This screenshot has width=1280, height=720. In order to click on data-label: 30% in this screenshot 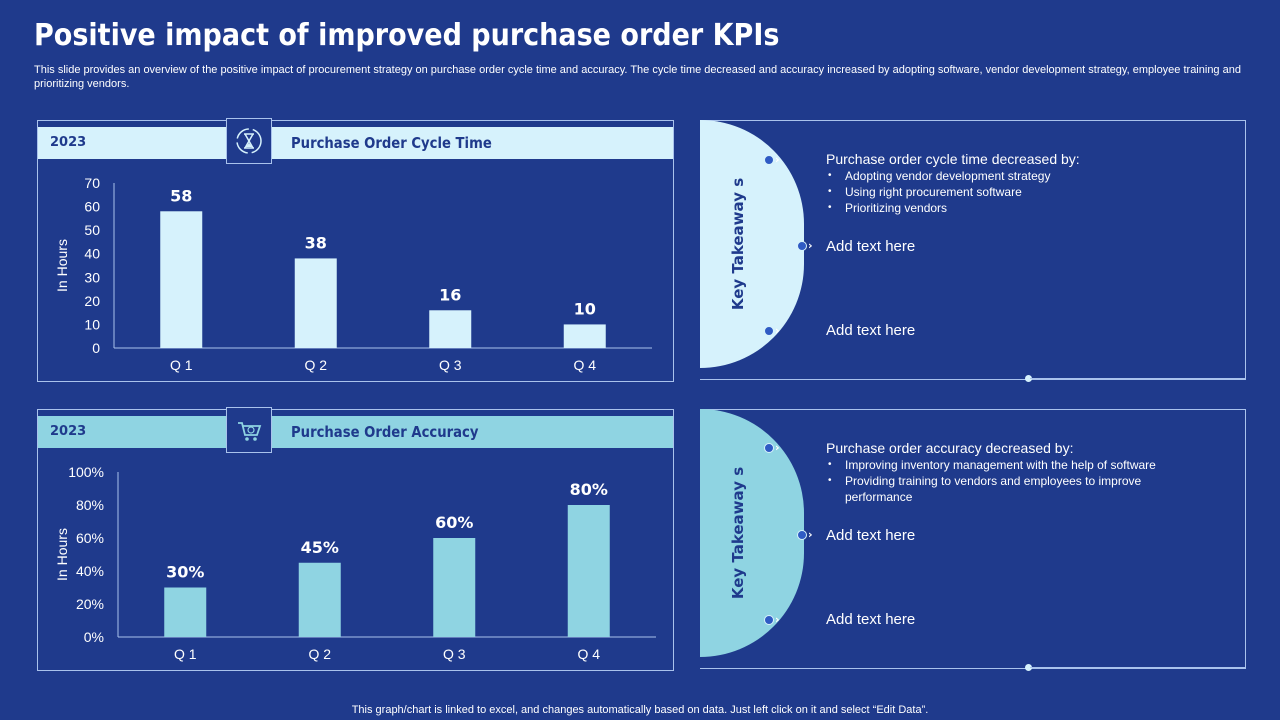, I will do `click(185, 572)`.